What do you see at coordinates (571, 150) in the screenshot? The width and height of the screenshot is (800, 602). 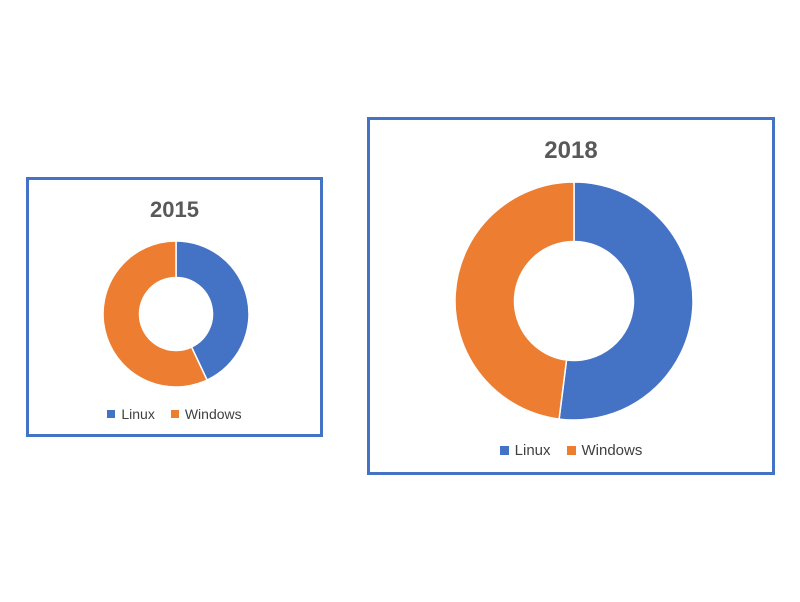 I see `chart-title: 2018` at bounding box center [571, 150].